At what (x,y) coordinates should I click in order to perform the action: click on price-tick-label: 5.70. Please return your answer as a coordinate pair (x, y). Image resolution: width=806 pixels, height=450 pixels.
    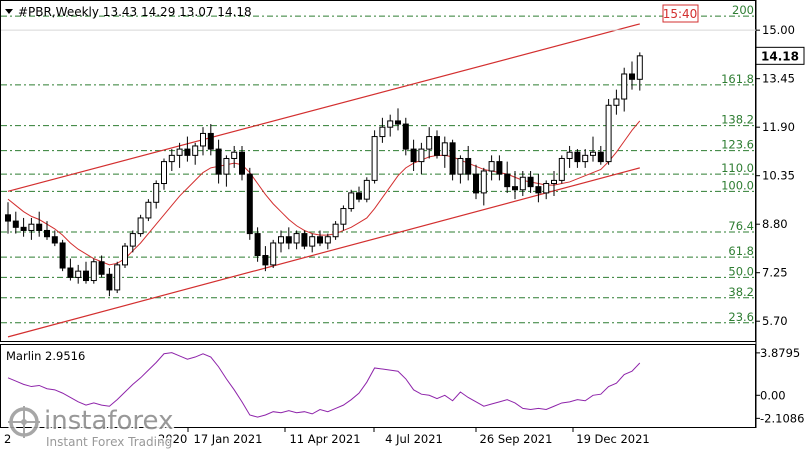
    Looking at the image, I should click on (775, 321).